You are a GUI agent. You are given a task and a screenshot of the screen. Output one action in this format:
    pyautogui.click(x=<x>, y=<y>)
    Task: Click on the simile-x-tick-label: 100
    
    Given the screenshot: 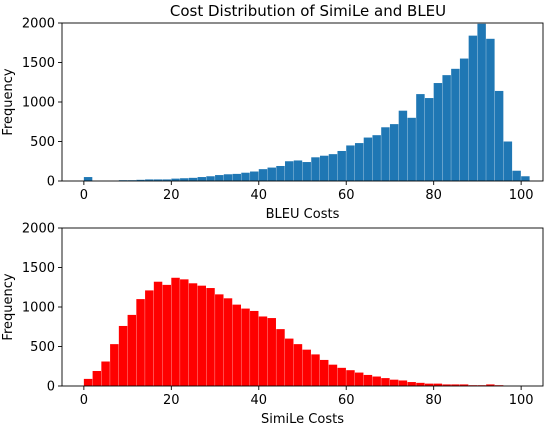 What is the action you would take?
    pyautogui.click(x=521, y=400)
    